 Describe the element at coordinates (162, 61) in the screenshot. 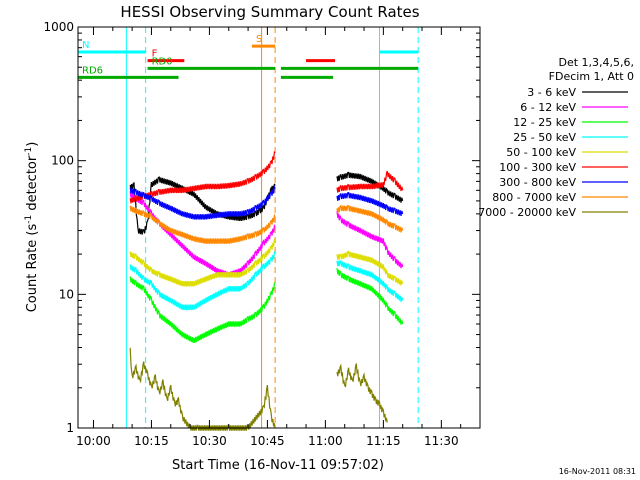

I see `flag-label: RD0` at that location.